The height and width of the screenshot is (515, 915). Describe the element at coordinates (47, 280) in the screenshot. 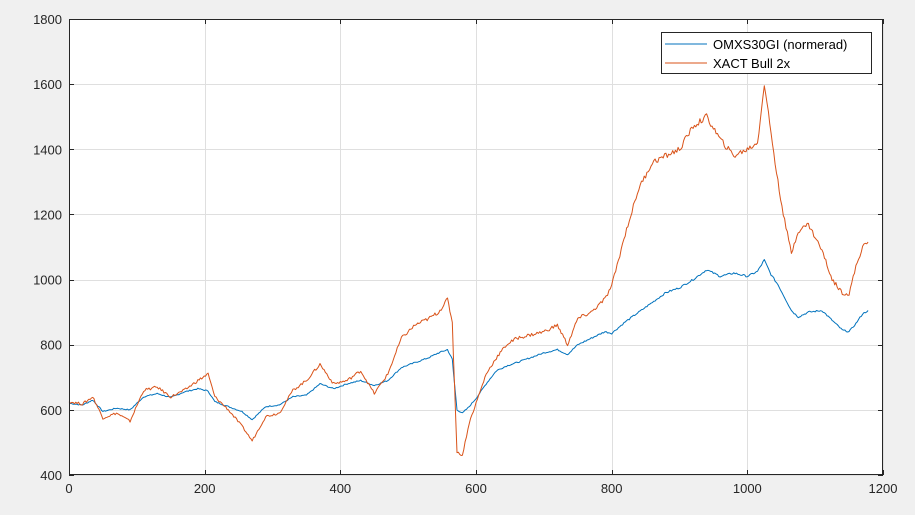

I see `y-tick-label: 1000` at that location.